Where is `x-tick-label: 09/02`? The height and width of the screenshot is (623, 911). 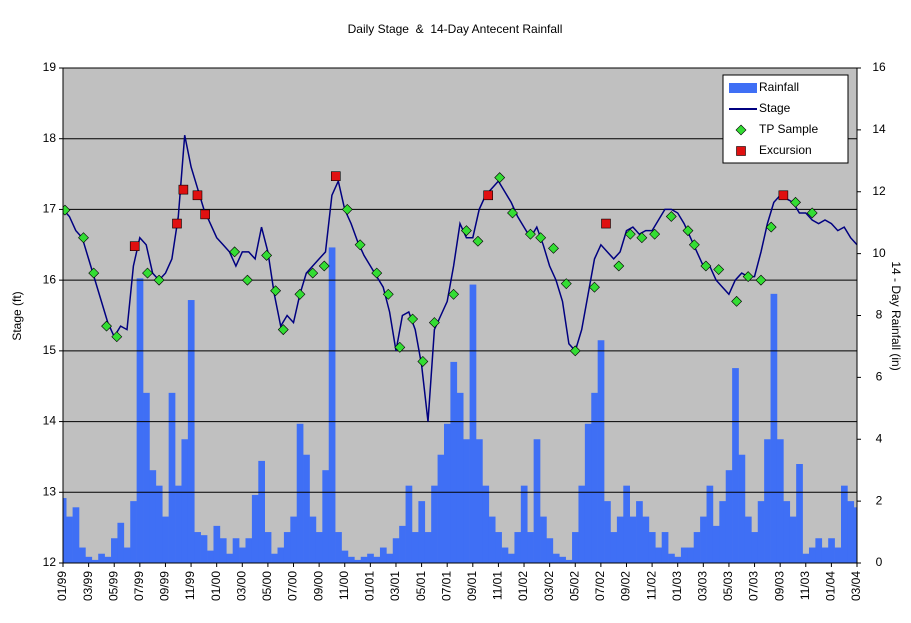
x-tick-label: 09/02 is located at coordinates (626, 586).